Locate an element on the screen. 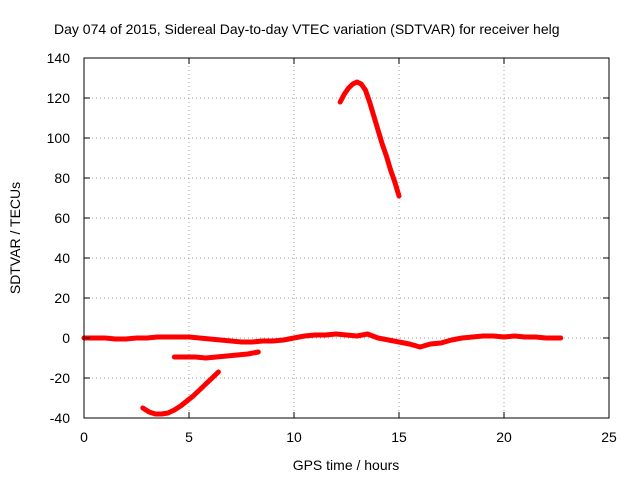  x-tick-label: 25 is located at coordinates (609, 437).